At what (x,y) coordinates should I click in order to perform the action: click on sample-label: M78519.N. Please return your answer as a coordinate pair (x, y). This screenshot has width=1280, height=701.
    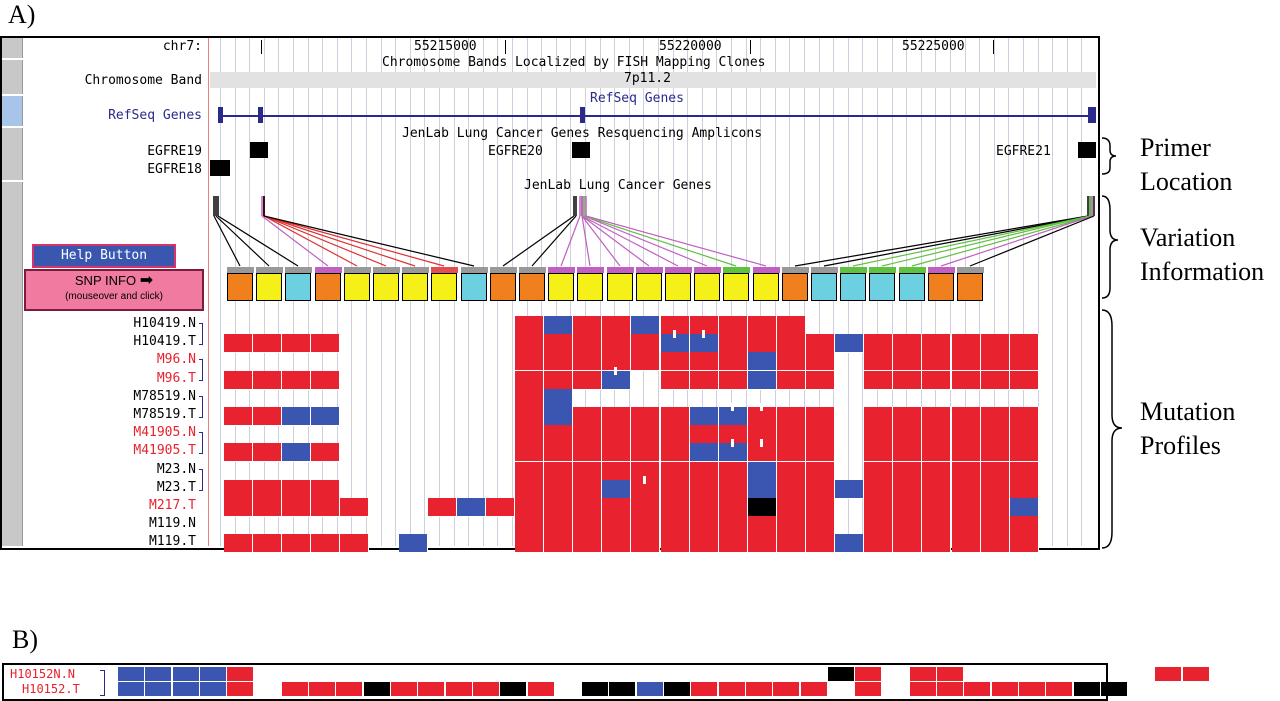
    Looking at the image, I should click on (164, 396).